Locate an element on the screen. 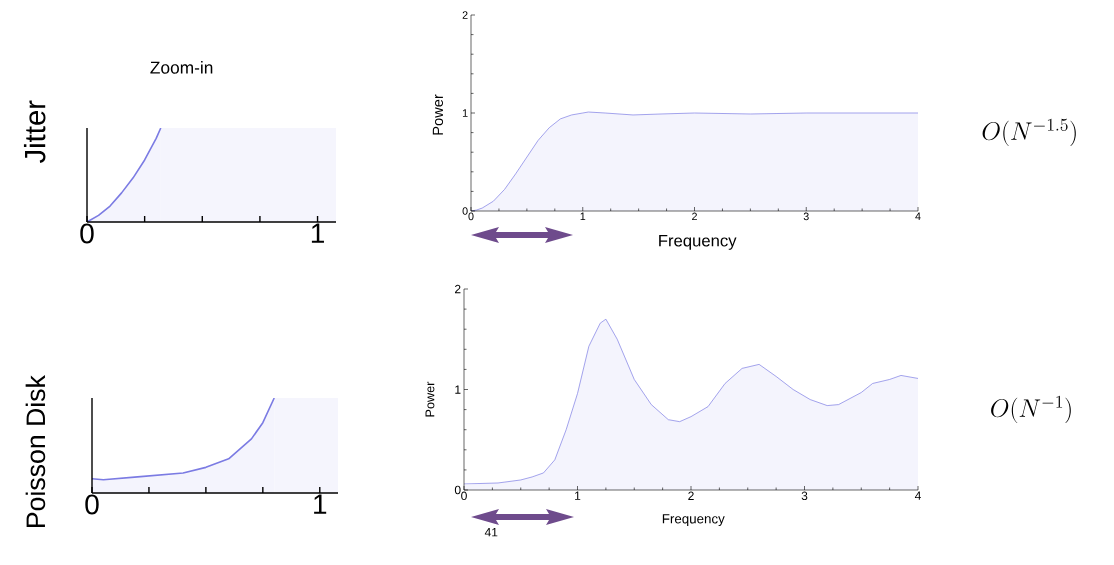 This screenshot has width=1114, height=565. text: $O(N^{-1.5})$ is located at coordinates (1029, 132).